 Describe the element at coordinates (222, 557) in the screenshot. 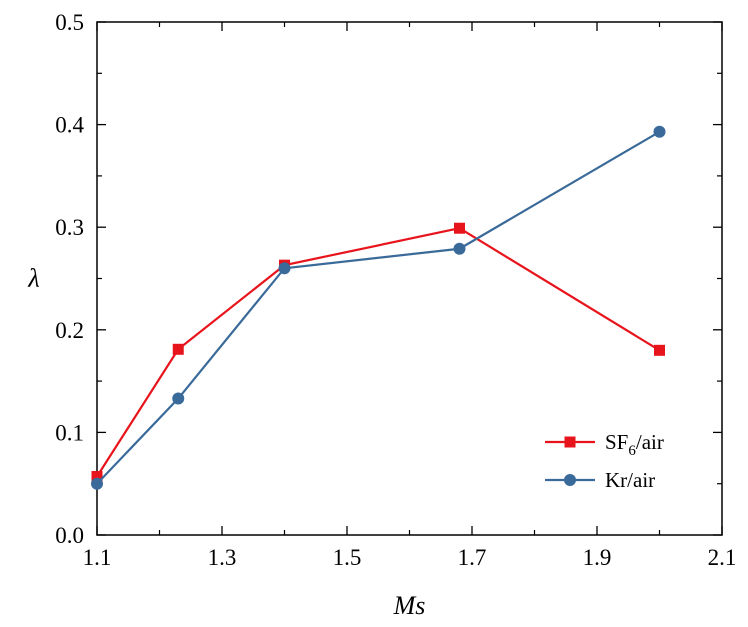

I see `x-tick-label: 1.3` at that location.